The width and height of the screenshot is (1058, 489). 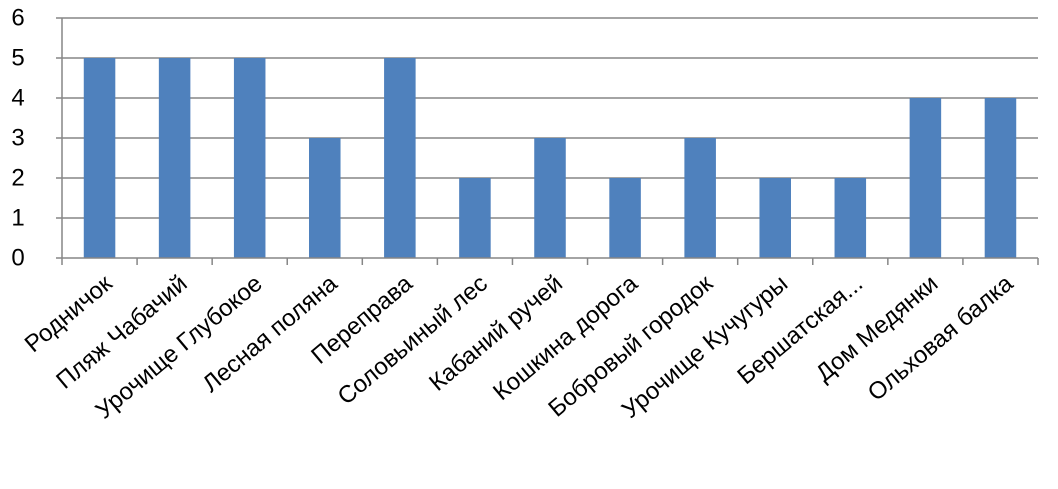 What do you see at coordinates (17, 258) in the screenshot?
I see `y-tick-label: 0` at bounding box center [17, 258].